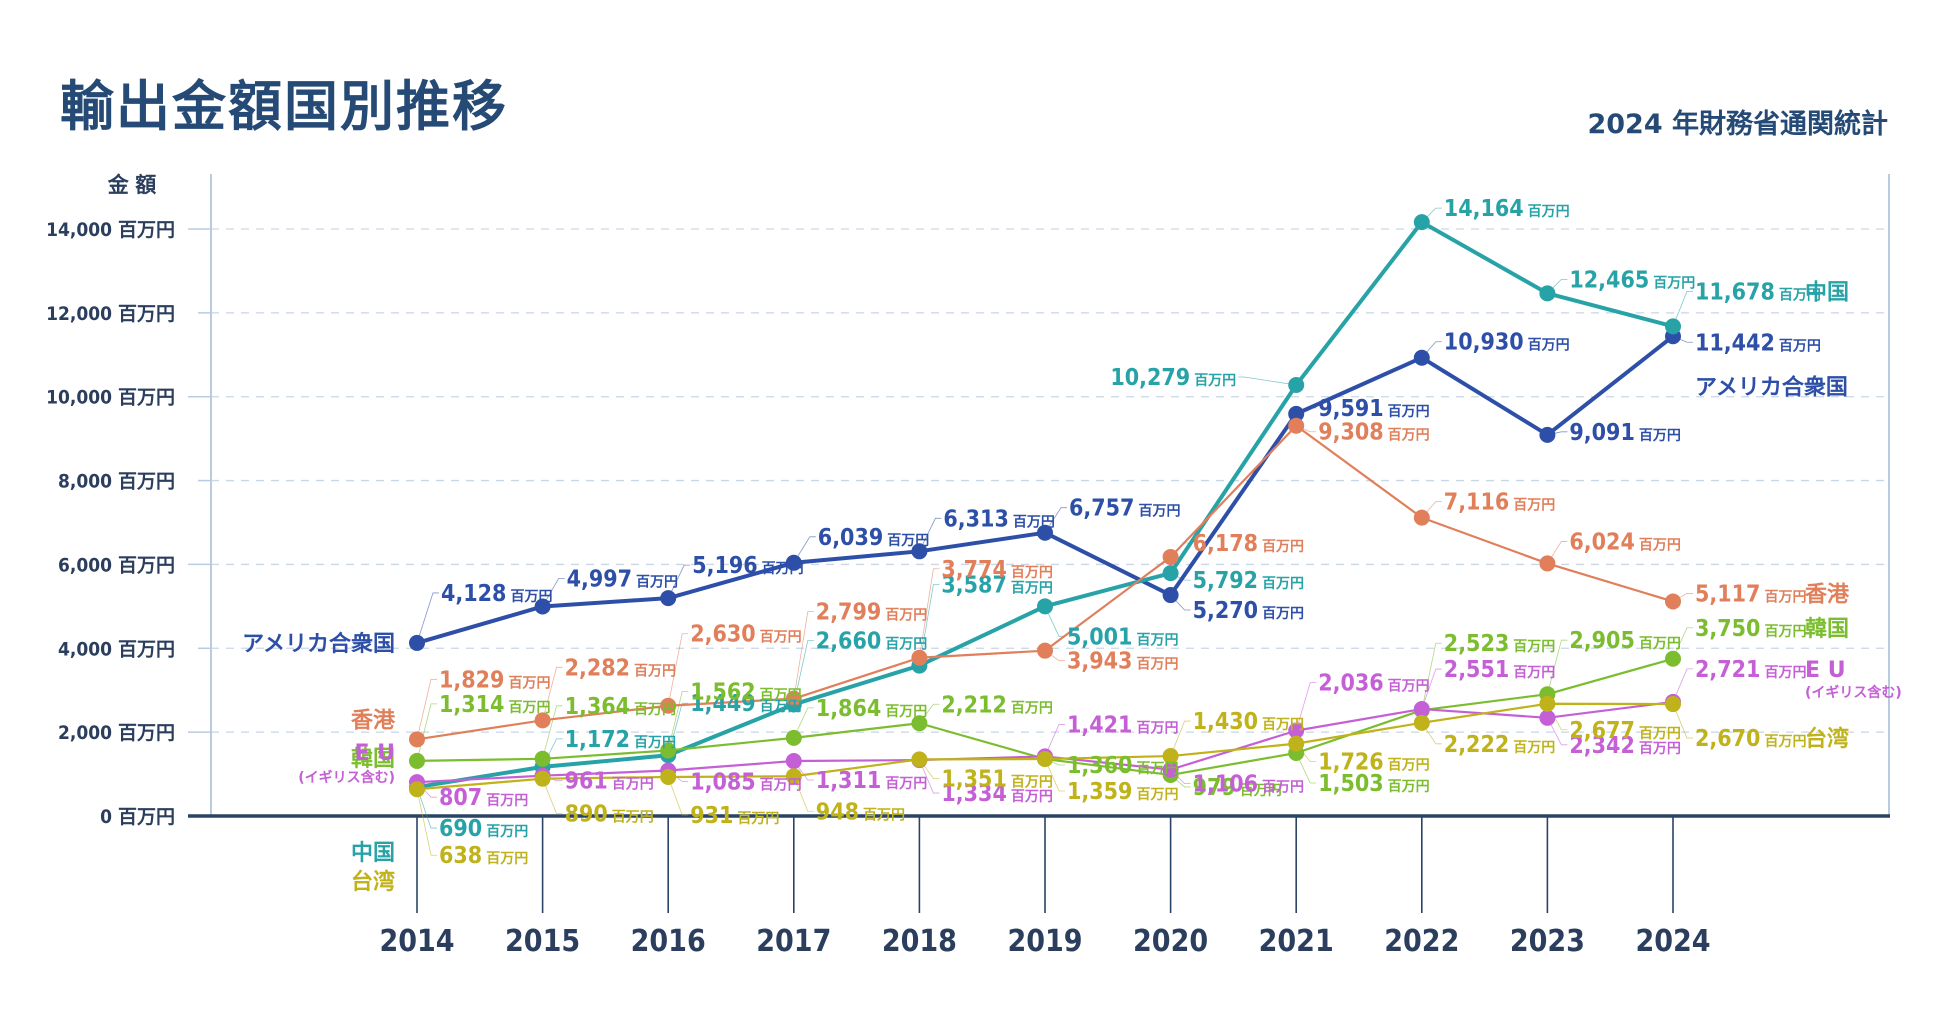 The image size is (1950, 1030). What do you see at coordinates (1122, 725) in the screenshot?
I see `data-label-eu: 1,421 百万円` at bounding box center [1122, 725].